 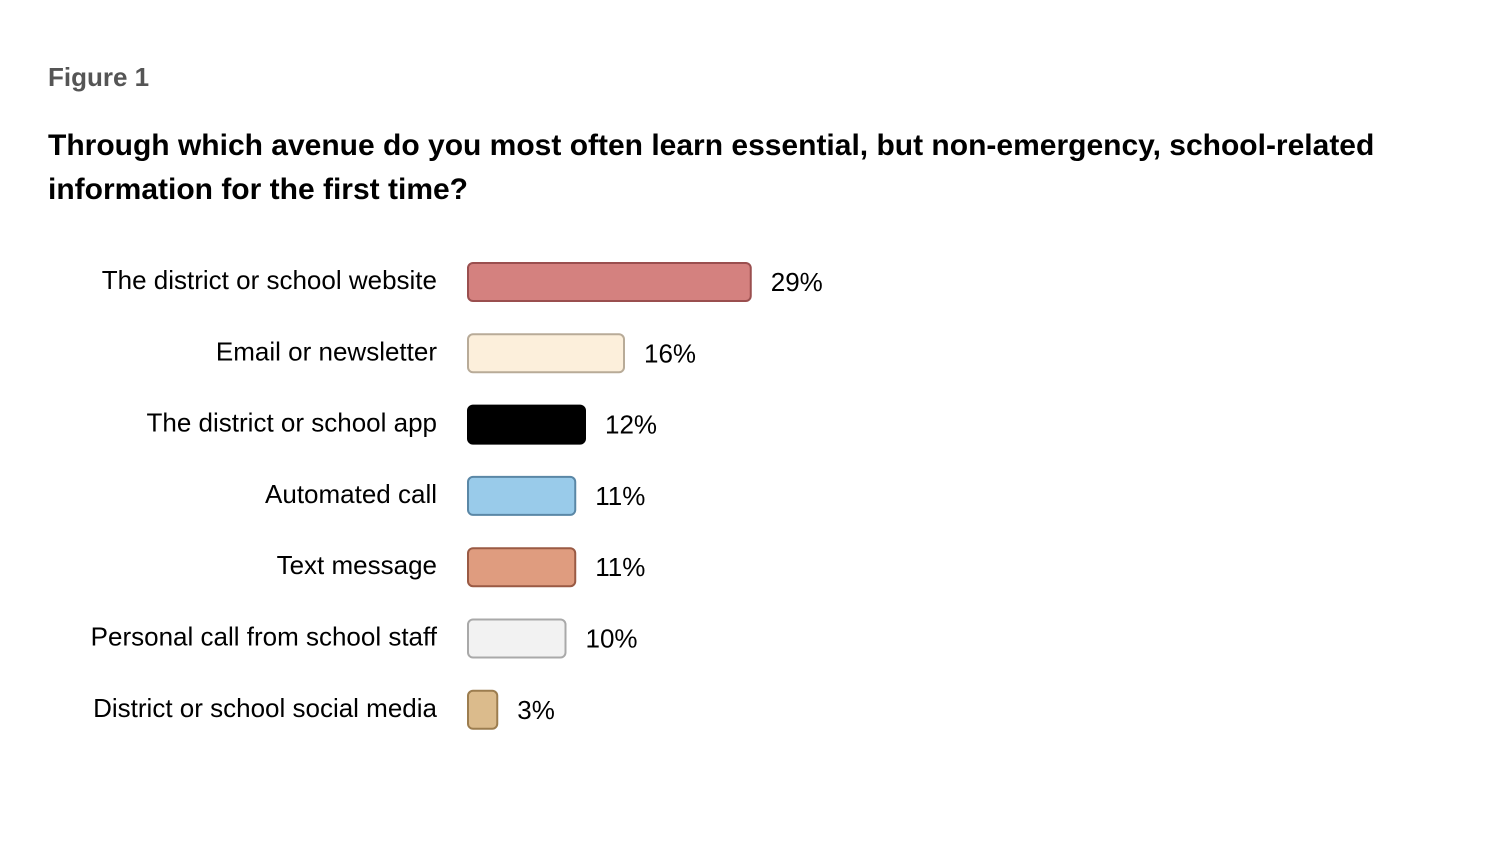 I want to click on value-label: 3%, so click(x=536, y=710).